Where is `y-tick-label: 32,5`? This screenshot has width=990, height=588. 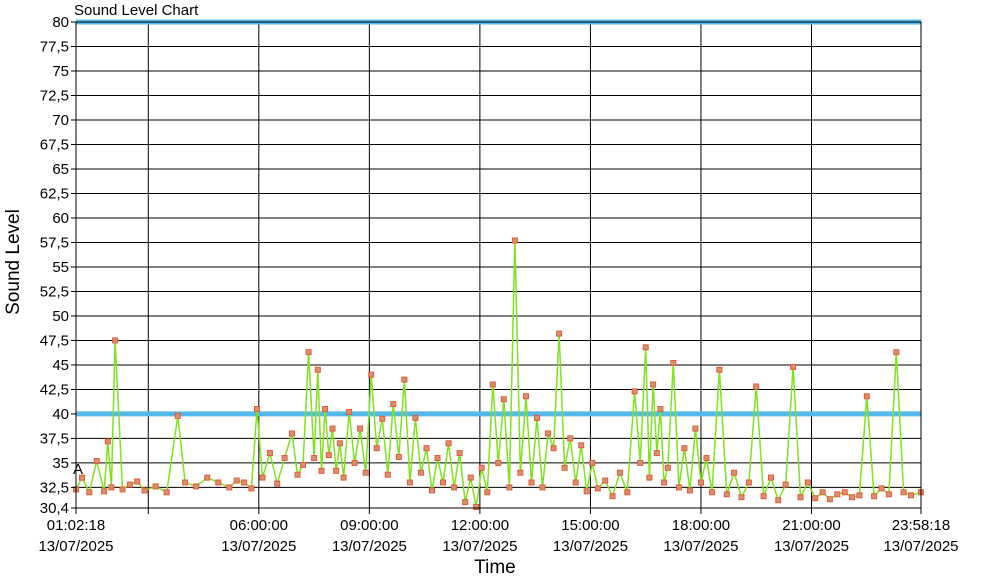
y-tick-label: 32,5 is located at coordinates (54, 487).